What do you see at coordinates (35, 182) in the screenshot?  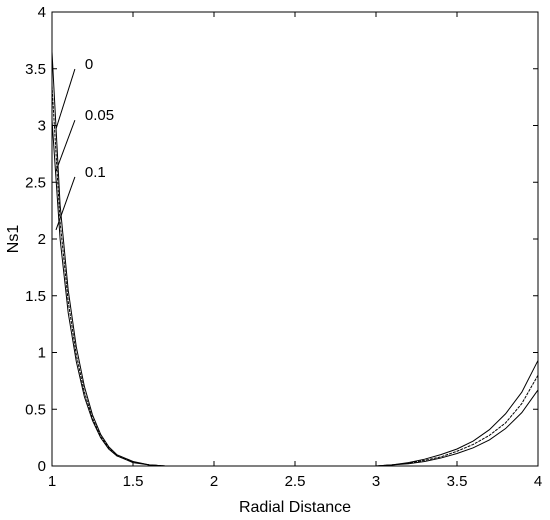 I see `y-tick-label: 2.5` at bounding box center [35, 182].